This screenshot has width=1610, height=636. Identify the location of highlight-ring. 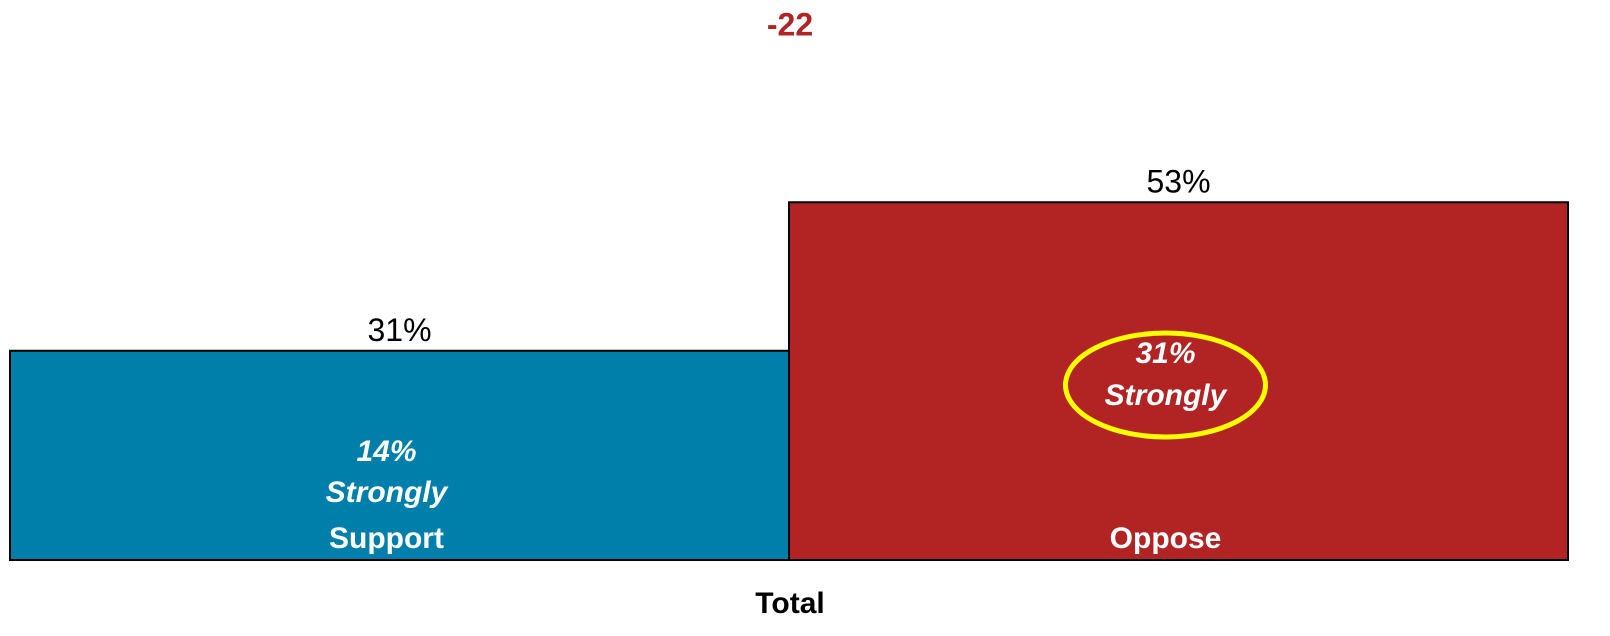
(1165, 385).